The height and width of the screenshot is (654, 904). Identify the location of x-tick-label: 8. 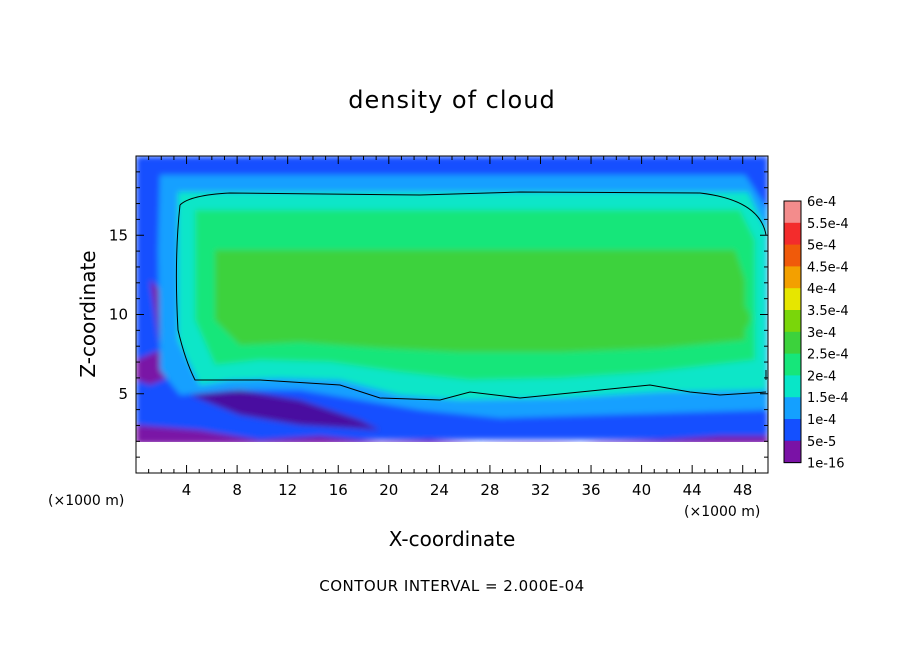
(237, 490).